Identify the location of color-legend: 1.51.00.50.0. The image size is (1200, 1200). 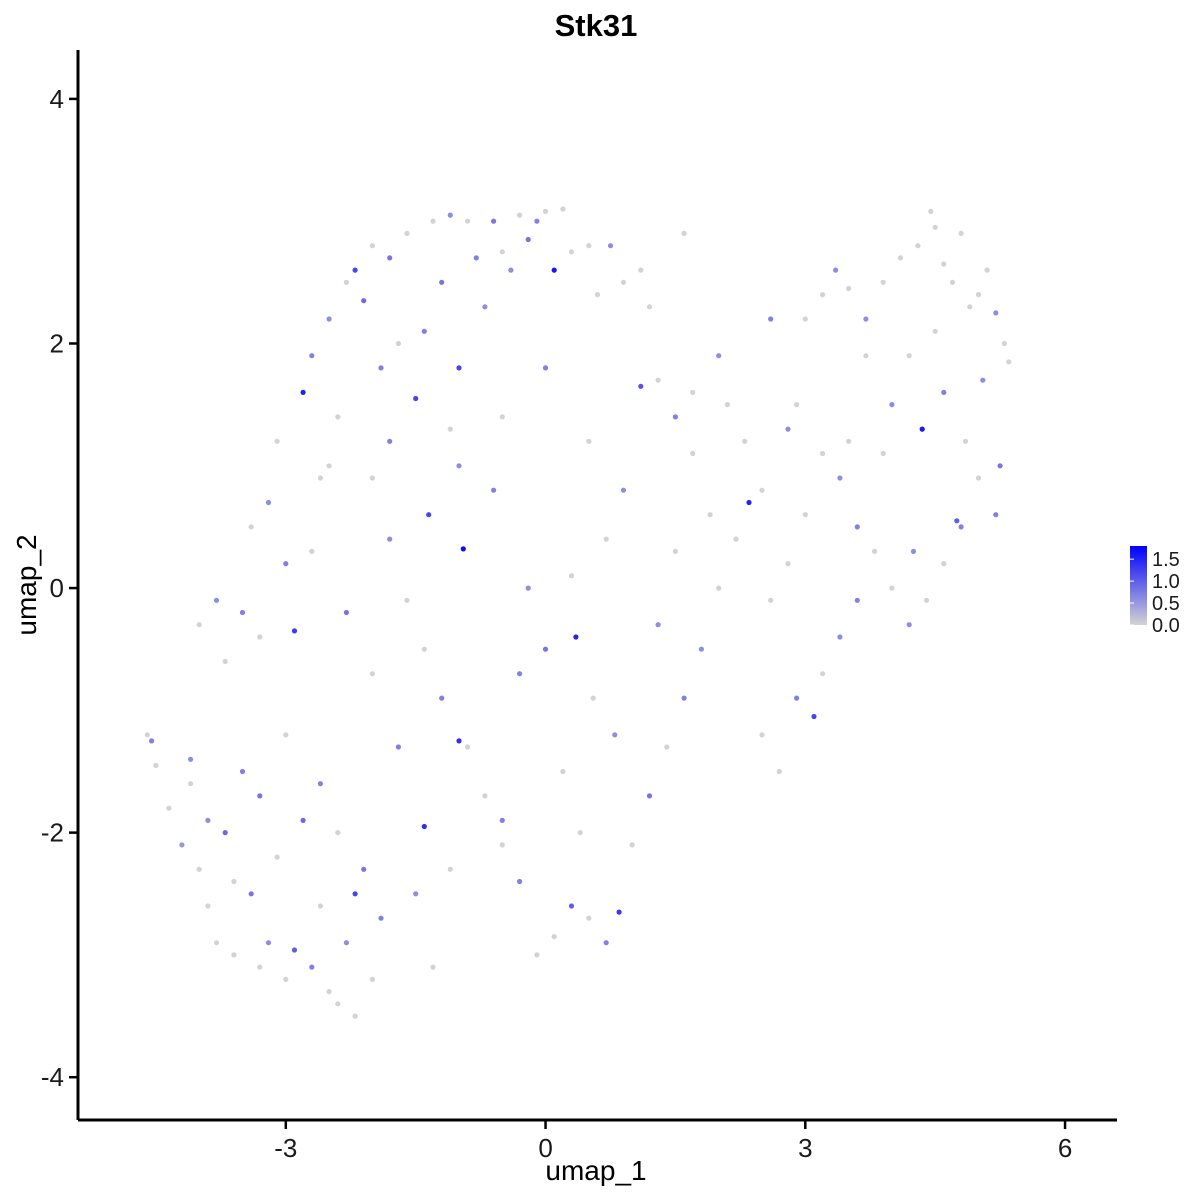
(1155, 591).